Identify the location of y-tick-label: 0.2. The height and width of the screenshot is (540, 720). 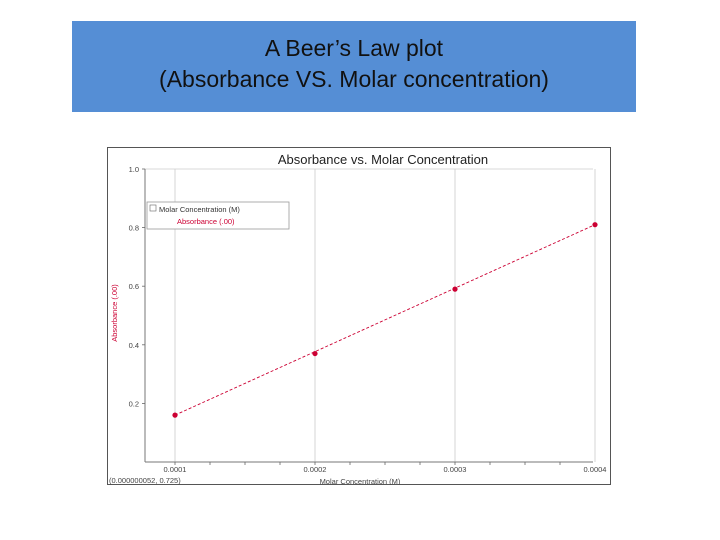
(134, 403).